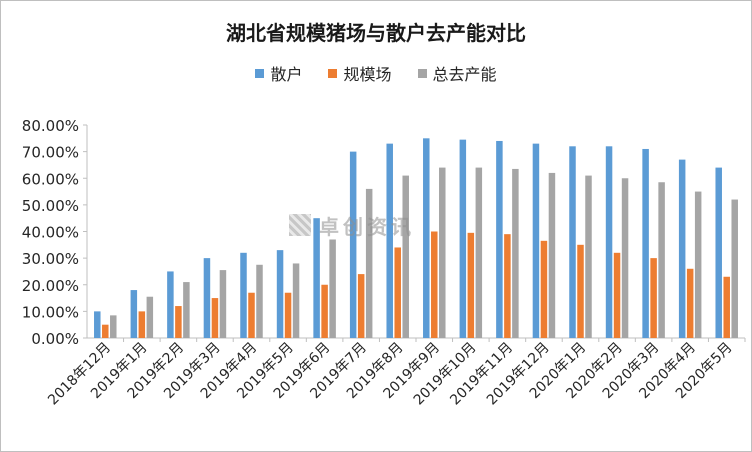 Image resolution: width=752 pixels, height=452 pixels. What do you see at coordinates (260, 73) in the screenshot?
I see `legend-swatch-retail` at bounding box center [260, 73].